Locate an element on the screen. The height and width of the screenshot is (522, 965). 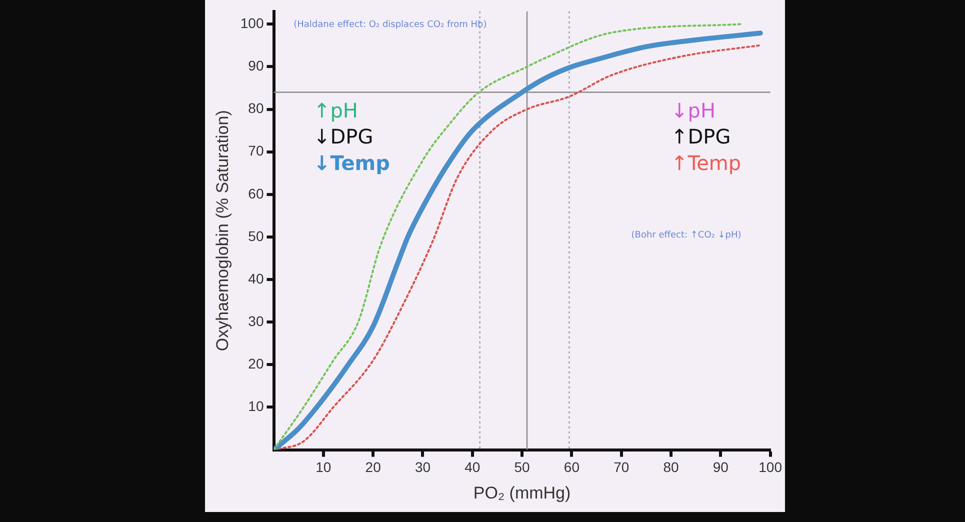
y-tick-label: 50 is located at coordinates (256, 236).